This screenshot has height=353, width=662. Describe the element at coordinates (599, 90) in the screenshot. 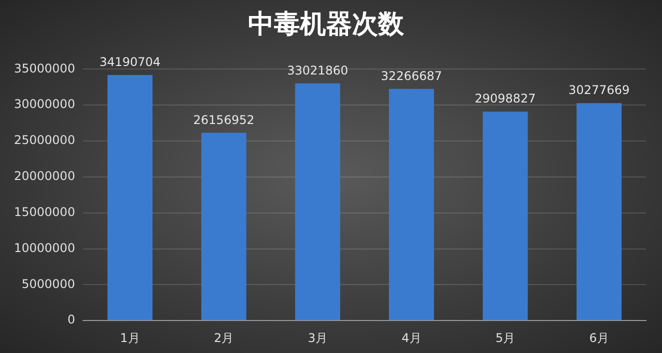

I see `data-label: 30277669` at that location.